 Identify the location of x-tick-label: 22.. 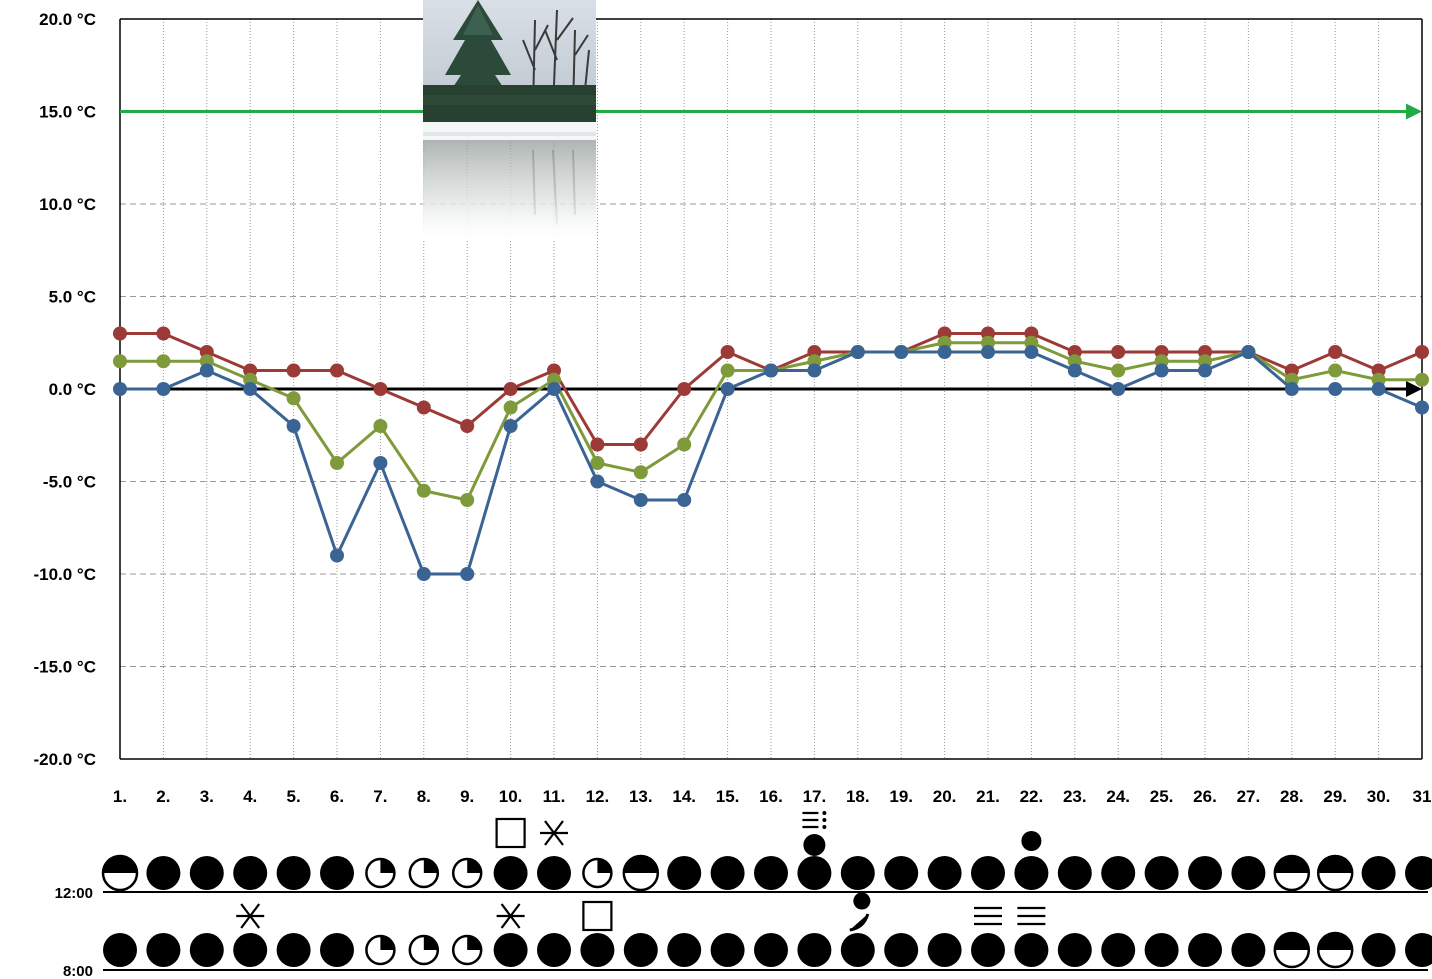
(1032, 796).